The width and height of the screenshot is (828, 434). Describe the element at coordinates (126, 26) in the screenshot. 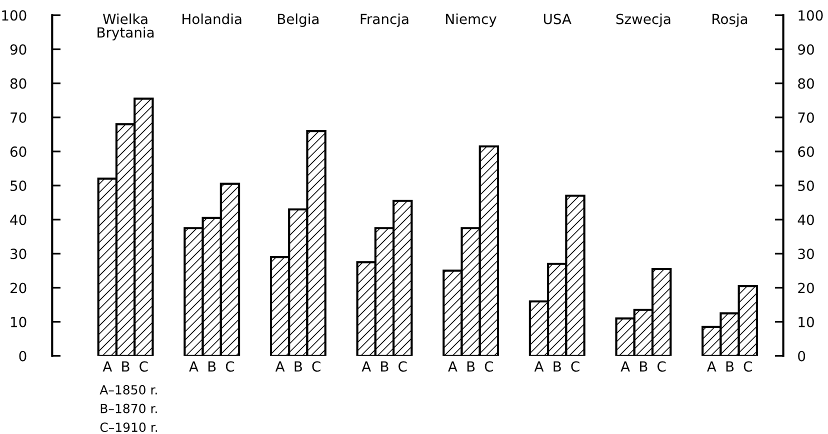

I see `x-tick-label: Wielka Brytania` at that location.